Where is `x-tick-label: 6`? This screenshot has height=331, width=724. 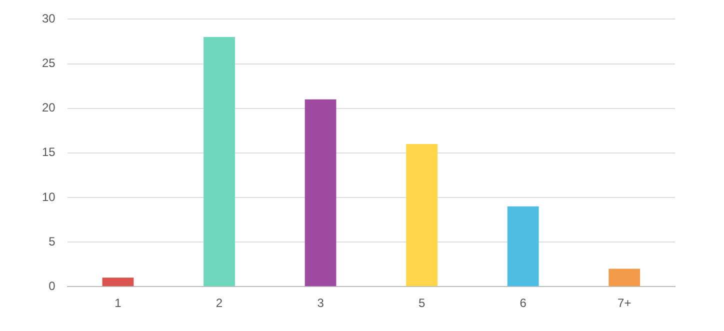 x-tick-label: 6 is located at coordinates (523, 303).